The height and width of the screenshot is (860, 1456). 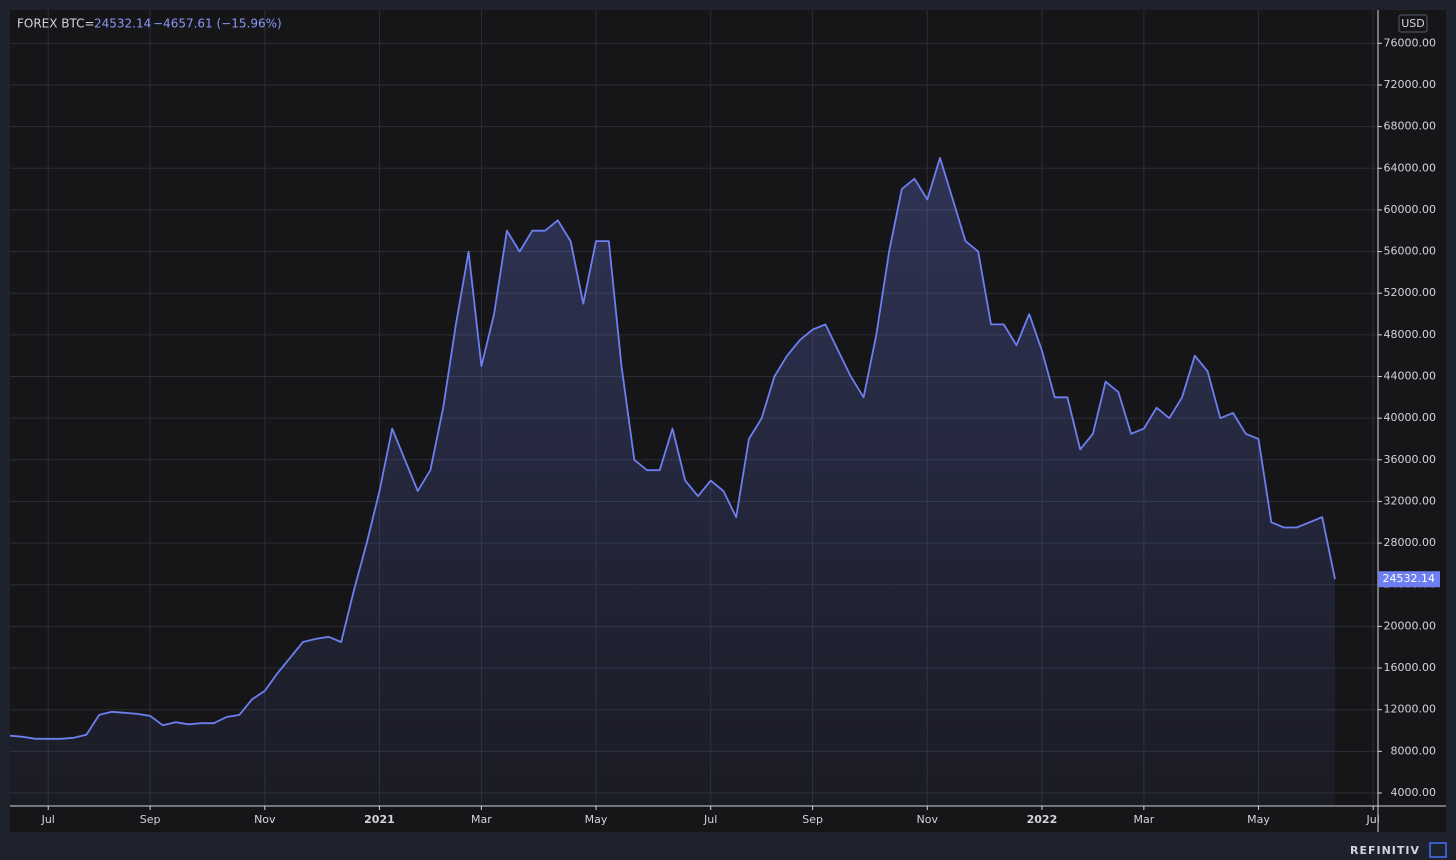 I want to click on y-tick-label: 4000.00, so click(x=1414, y=792).